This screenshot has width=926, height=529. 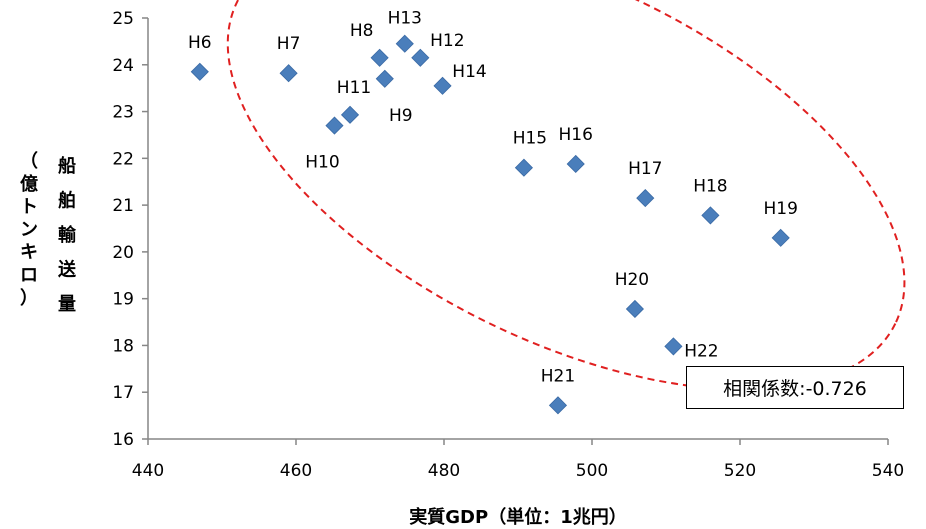 I want to click on y-tick-label: 25, so click(x=123, y=19).